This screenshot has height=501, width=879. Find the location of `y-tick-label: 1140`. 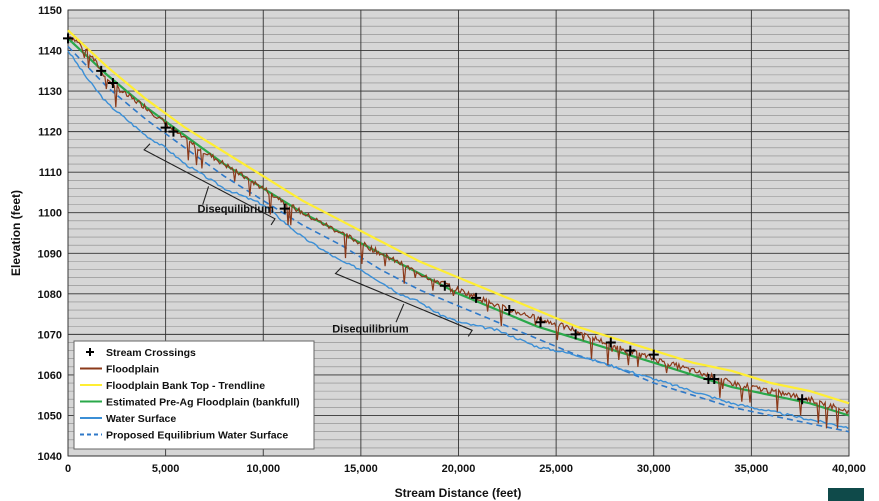

y-tick-label: 1140 is located at coordinates (50, 52).